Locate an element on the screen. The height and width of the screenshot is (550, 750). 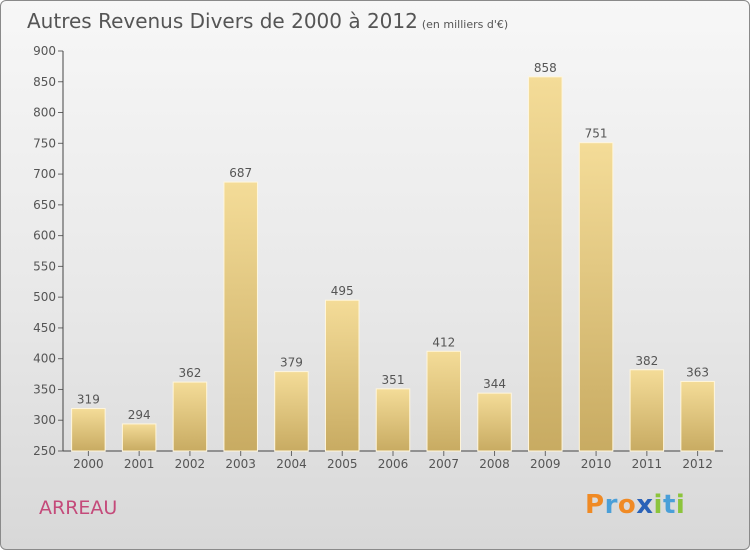
y-tick-label: 350 is located at coordinates (44, 389).